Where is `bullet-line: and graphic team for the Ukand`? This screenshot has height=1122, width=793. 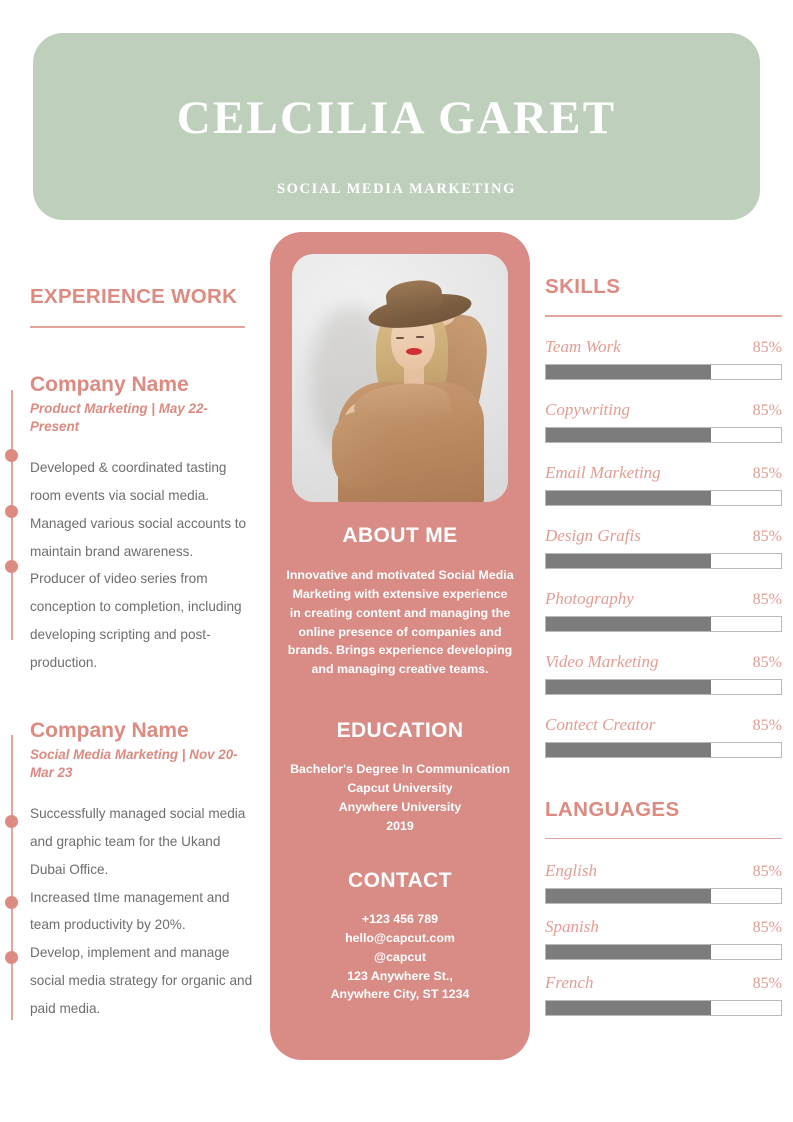
bullet-line: and graphic team for the Ukand is located at coordinates (125, 841).